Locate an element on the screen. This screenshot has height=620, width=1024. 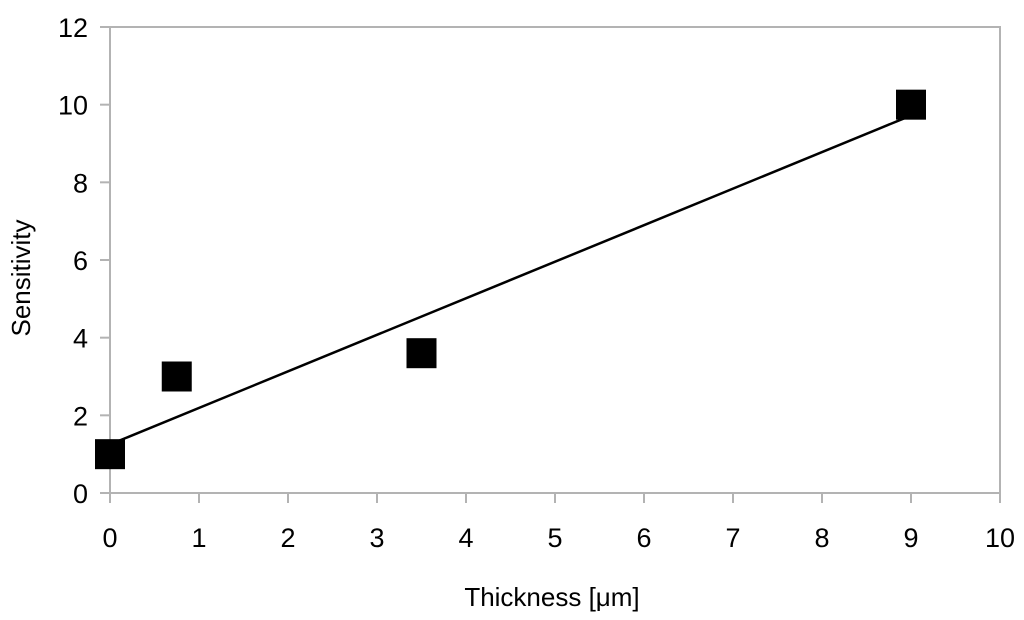
y-tick-label: 12 is located at coordinates (73, 28).